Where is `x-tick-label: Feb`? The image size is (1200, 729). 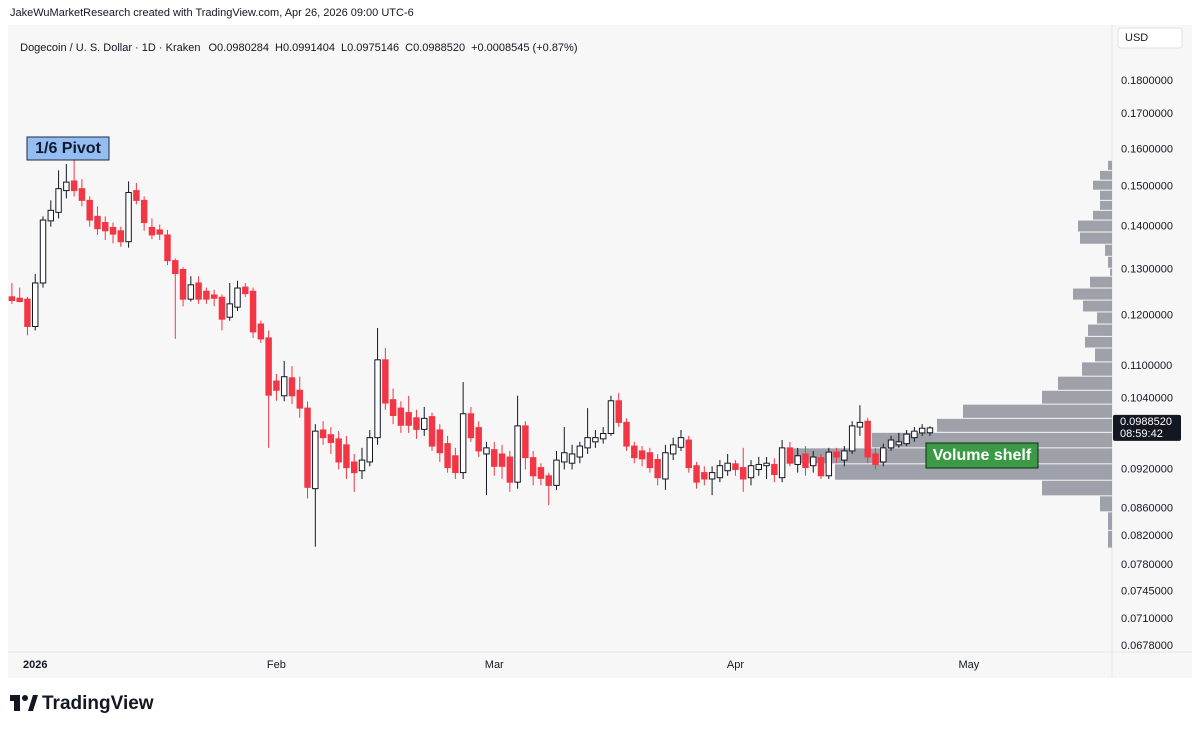
x-tick-label: Feb is located at coordinates (276, 665).